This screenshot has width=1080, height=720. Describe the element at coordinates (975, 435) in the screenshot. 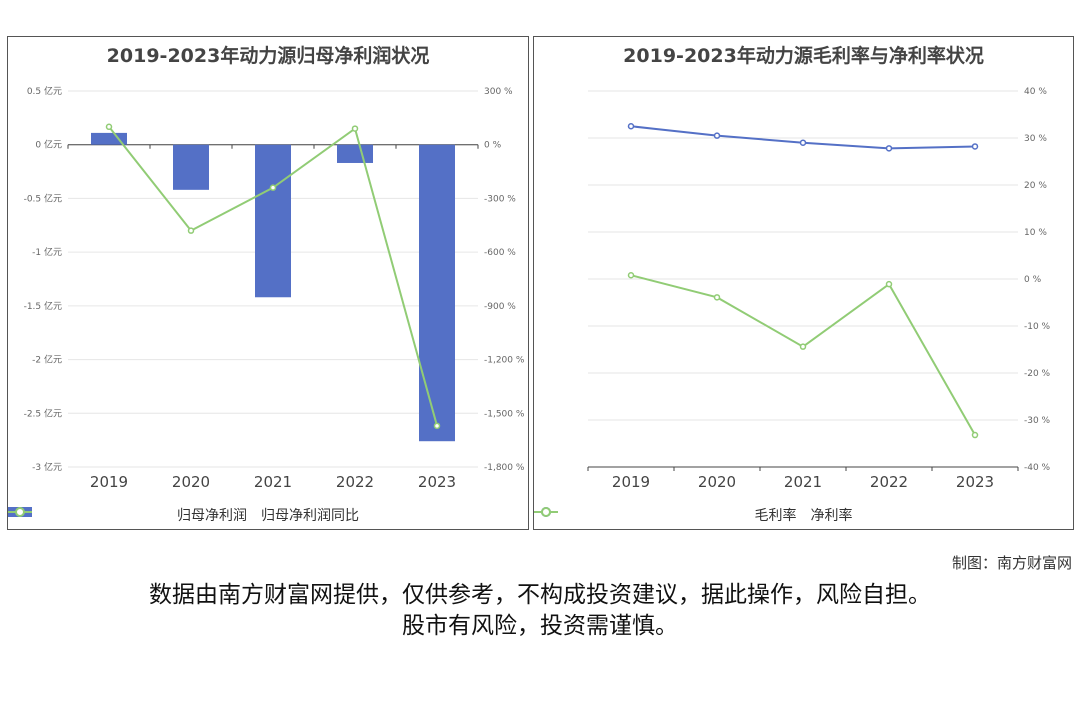

I see `point-net-margin-2023` at that location.